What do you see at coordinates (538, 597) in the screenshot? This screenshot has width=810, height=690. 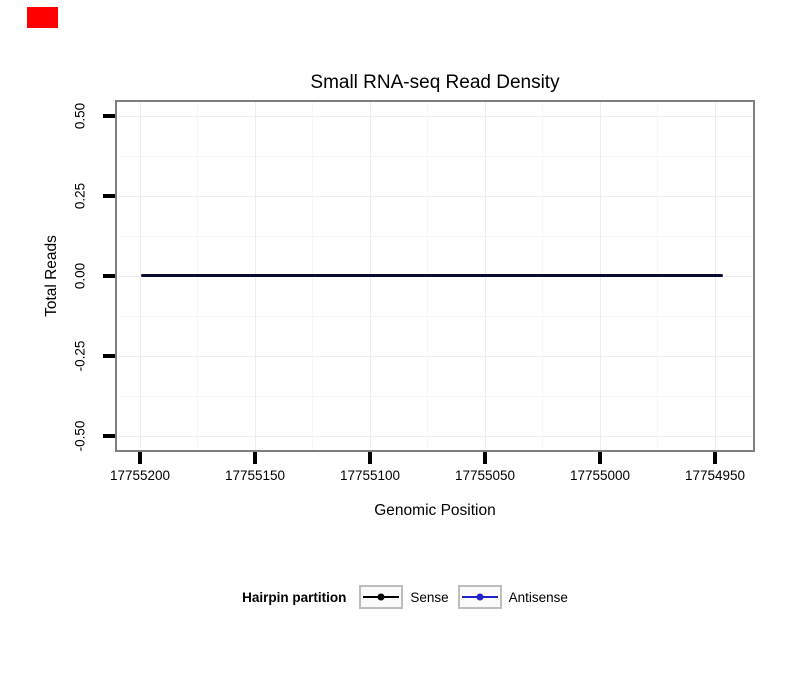 I see `legend-label-antisense: Antisense` at bounding box center [538, 597].